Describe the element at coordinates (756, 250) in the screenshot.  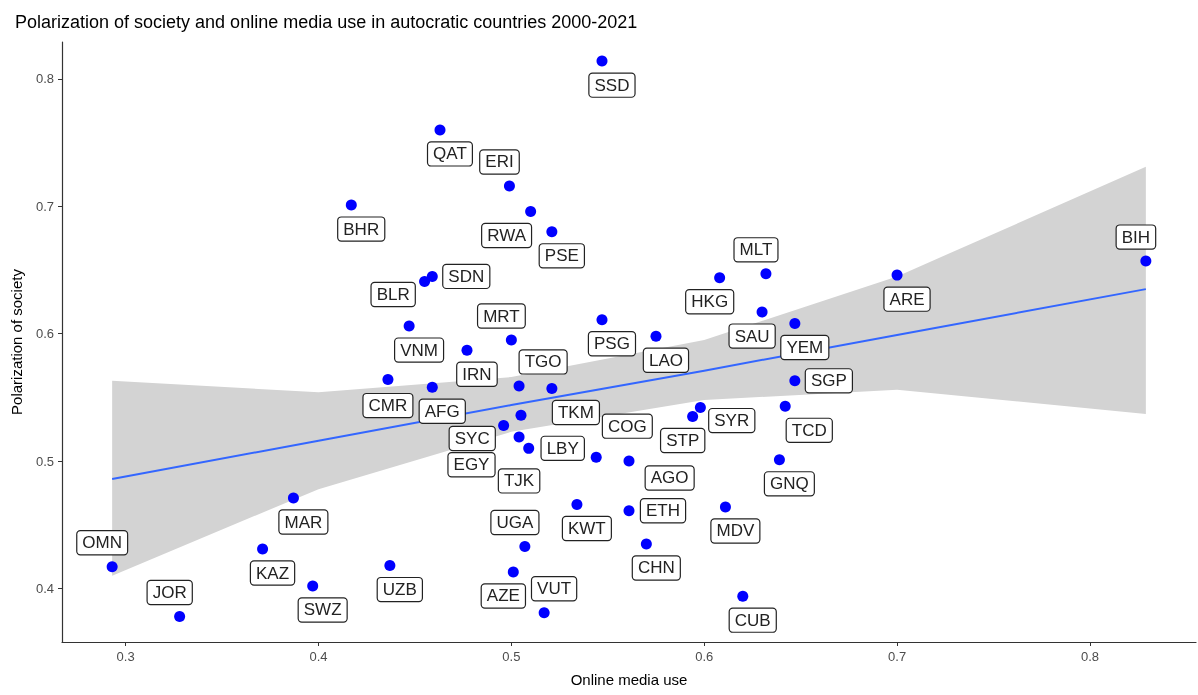
I see `data-label: MLT` at that location.